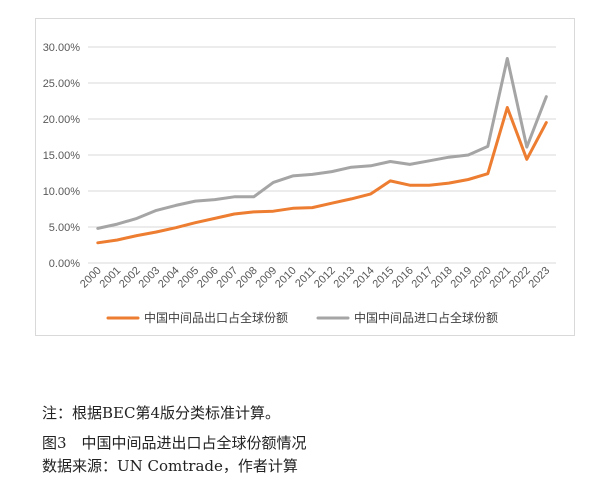  What do you see at coordinates (64, 228) in the screenshot?
I see `y-tick-label: 5.00%` at bounding box center [64, 228].